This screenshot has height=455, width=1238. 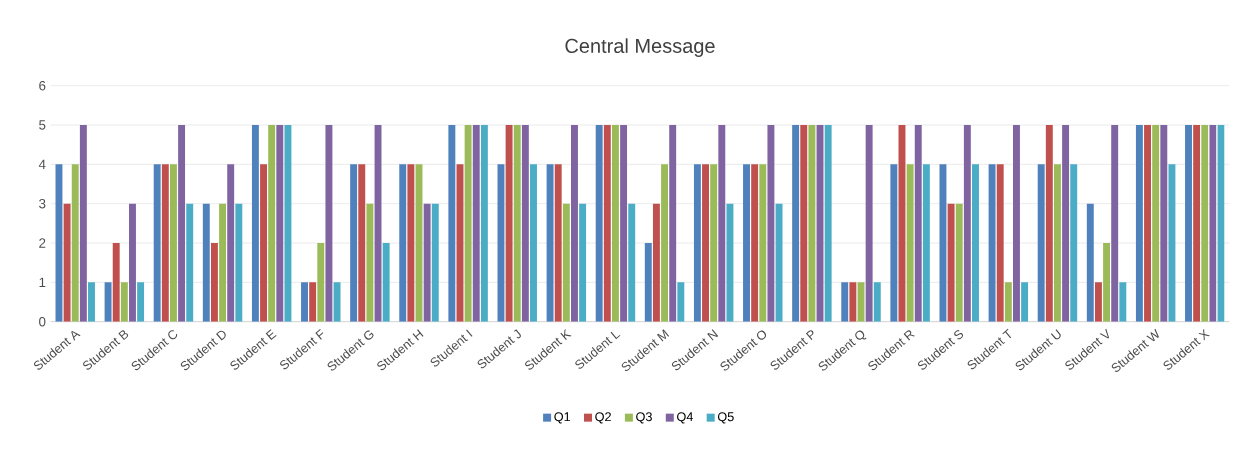 What do you see at coordinates (640, 47) in the screenshot?
I see `chart-title: Central Message` at bounding box center [640, 47].